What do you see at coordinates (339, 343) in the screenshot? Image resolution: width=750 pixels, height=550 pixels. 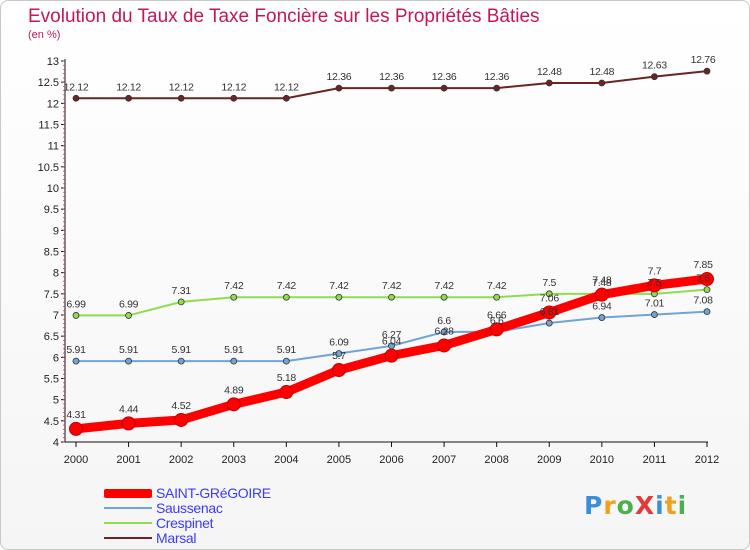 I see `data-label: 6.09` at bounding box center [339, 343].